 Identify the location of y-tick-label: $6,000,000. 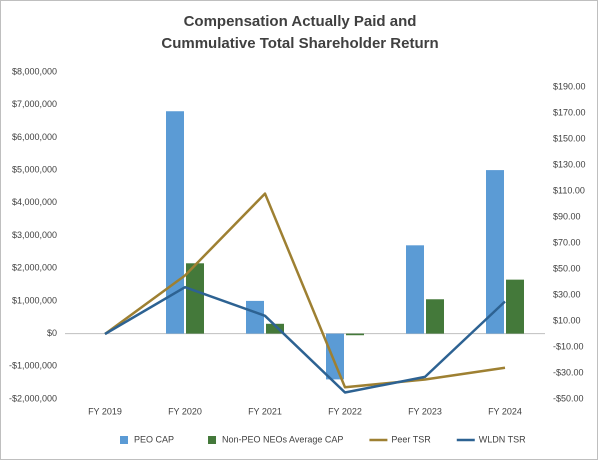
(34, 137).